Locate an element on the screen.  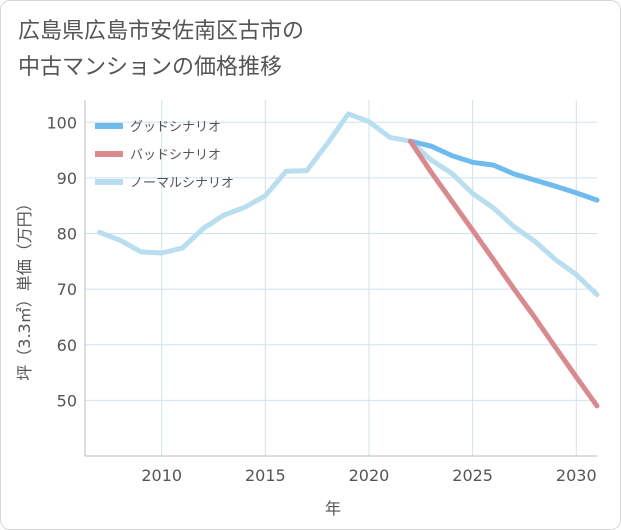
chart-title-line1: 広島県広島市安佐南区古市の is located at coordinates (161, 31).